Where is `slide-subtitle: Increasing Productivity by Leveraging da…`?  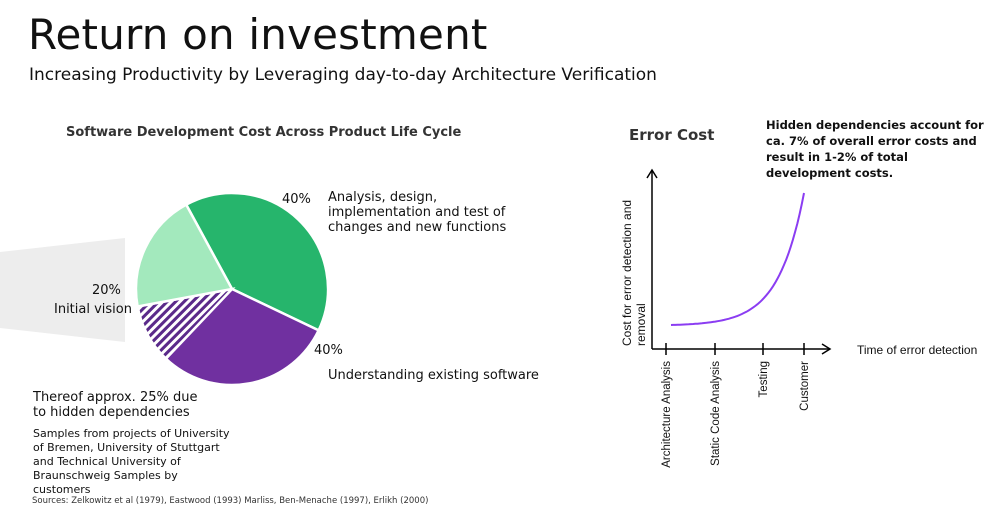 slide-subtitle: Increasing Productivity by Leveraging da… is located at coordinates (343, 75).